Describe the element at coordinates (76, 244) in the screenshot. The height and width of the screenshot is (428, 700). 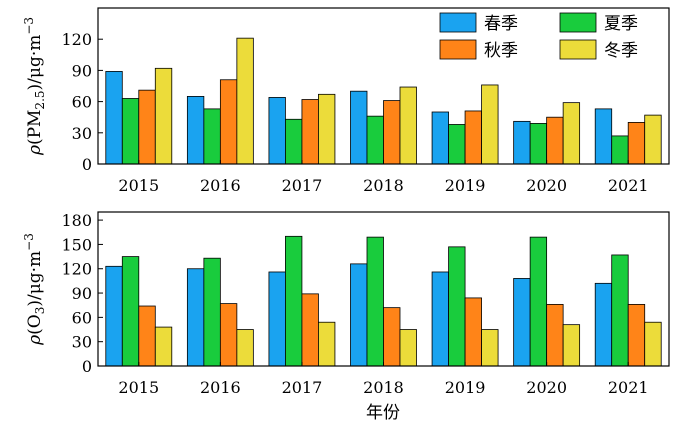
I see `y-tick-label: 150` at that location.